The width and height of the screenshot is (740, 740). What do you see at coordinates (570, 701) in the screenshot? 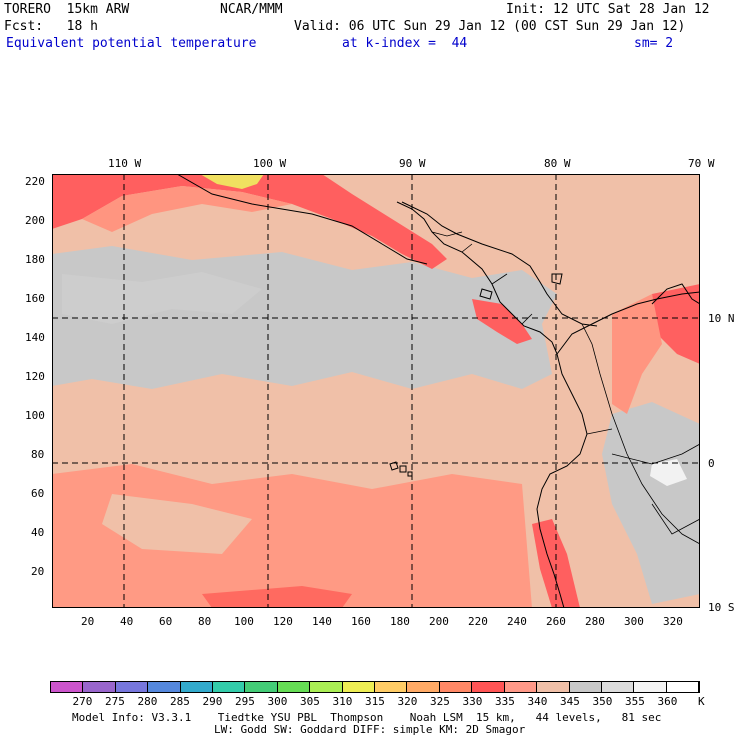
I see `colorbar-level-label: 345` at bounding box center [570, 701].